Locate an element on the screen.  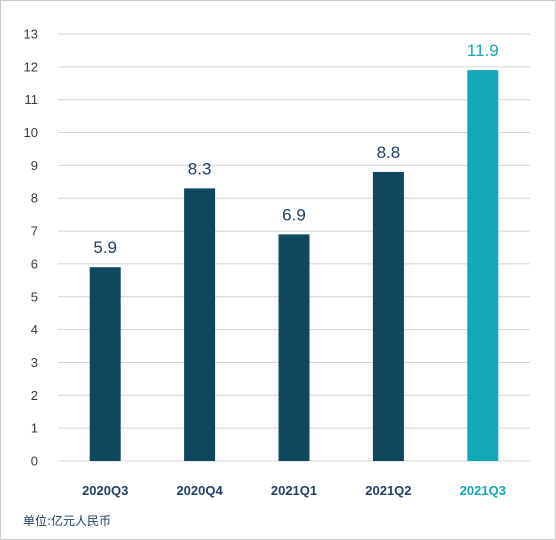
y-tick-label: 11 is located at coordinates (32, 99).